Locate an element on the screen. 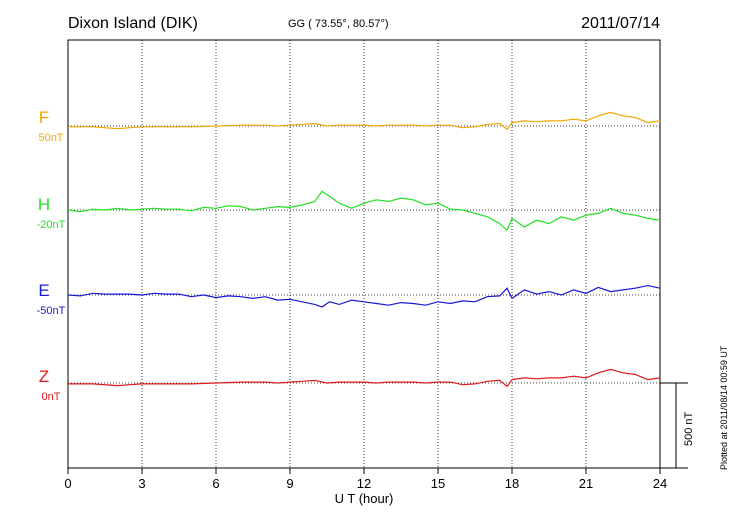  series-line-h is located at coordinates (364, 211).